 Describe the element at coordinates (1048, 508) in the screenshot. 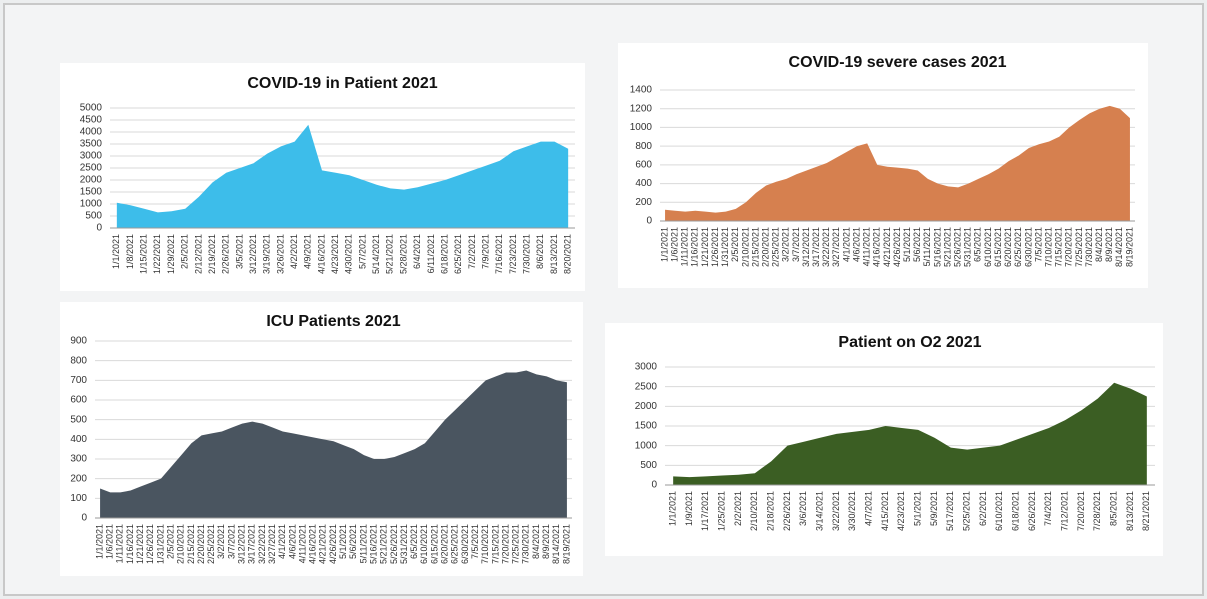

I see `x-tick-label: 7/4/2021` at that location.